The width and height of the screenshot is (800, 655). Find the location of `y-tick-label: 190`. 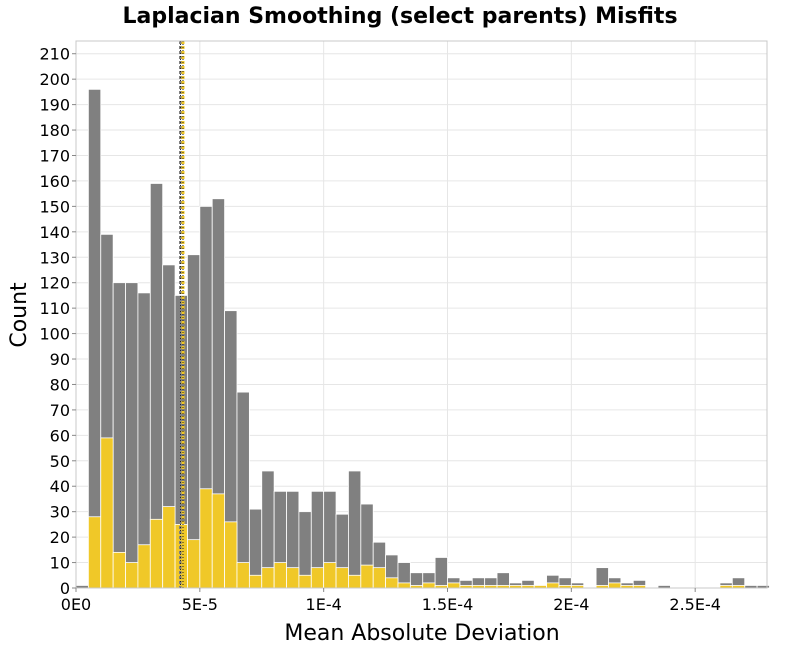

y-tick-label: 190 is located at coordinates (54, 105).